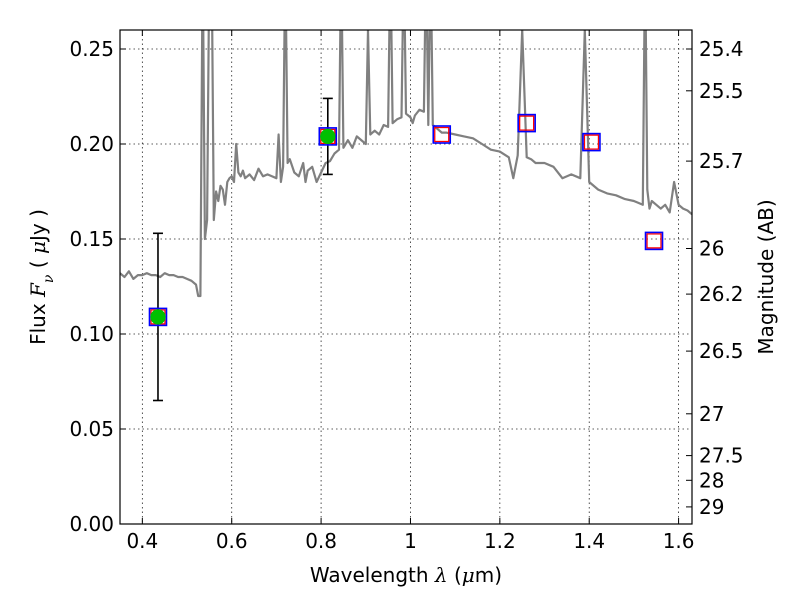  What do you see at coordinates (38, 226) in the screenshot?
I see `y-axis-unit-rest: Jy )` at bounding box center [38, 226].